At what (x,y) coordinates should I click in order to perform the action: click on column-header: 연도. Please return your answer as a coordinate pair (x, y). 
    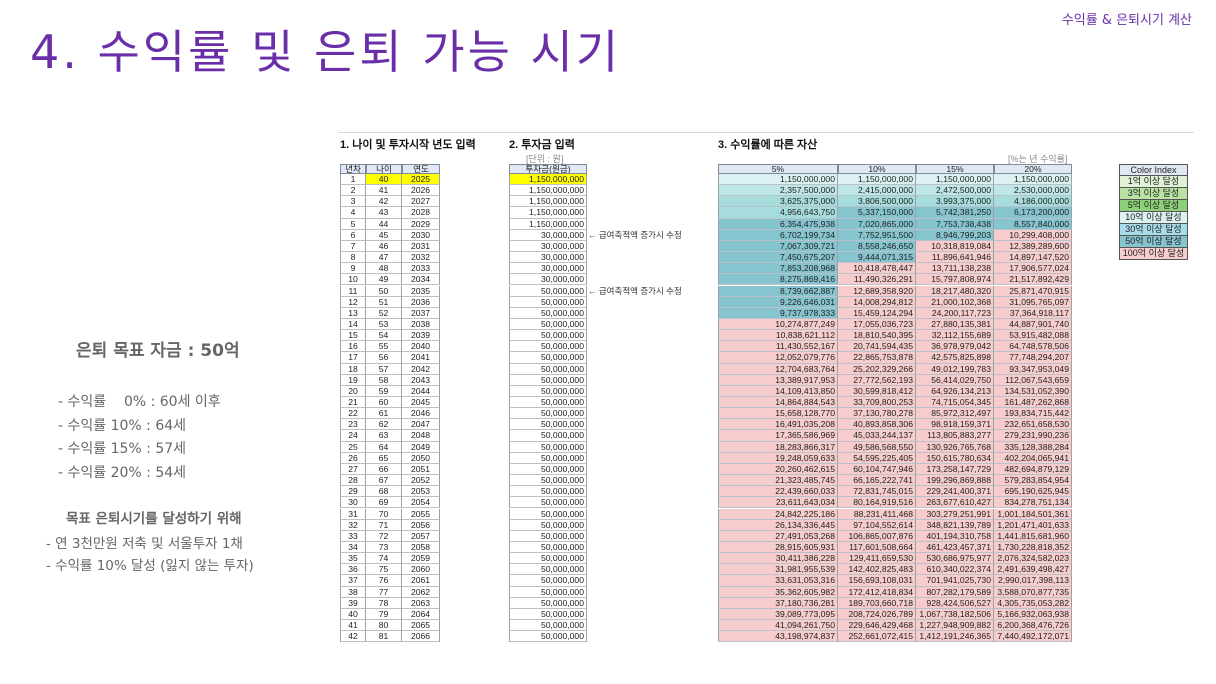
    Looking at the image, I should click on (421, 169).